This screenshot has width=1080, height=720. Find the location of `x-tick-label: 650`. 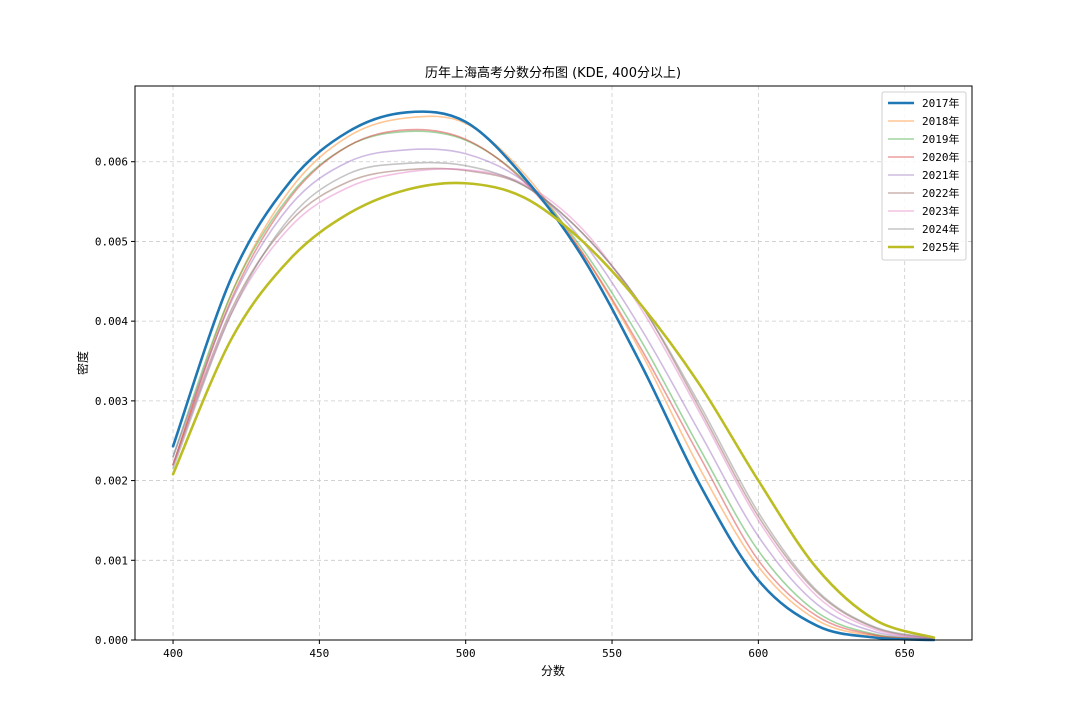

x-tick-label: 650 is located at coordinates (905, 653).